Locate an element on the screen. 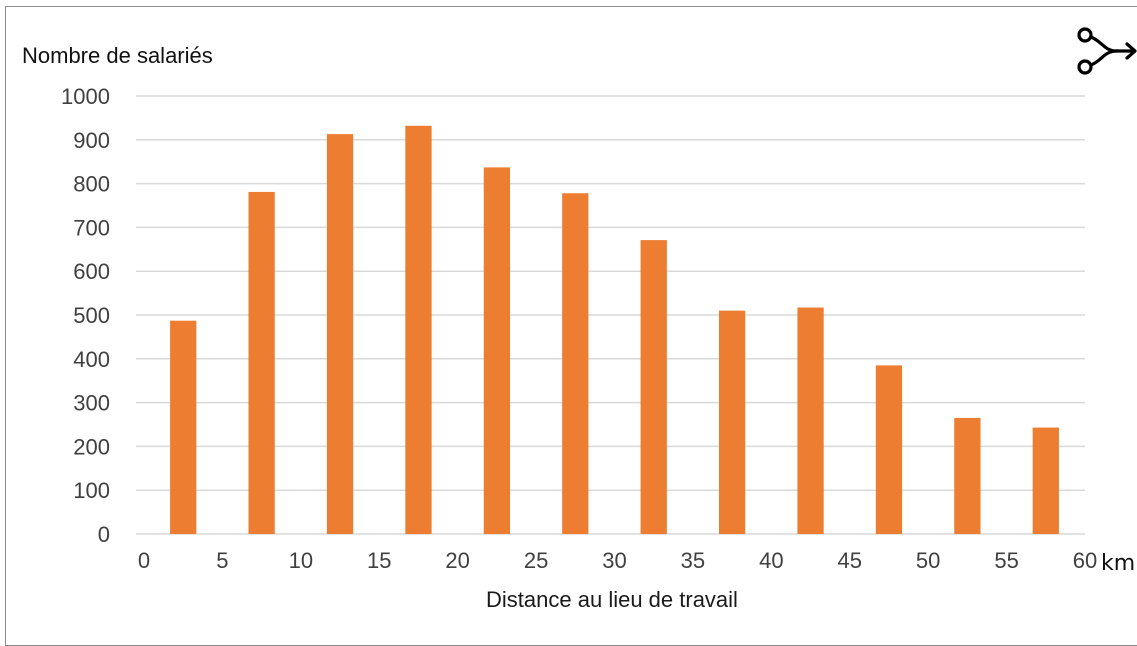  y-tick-label: 400 is located at coordinates (91, 359).